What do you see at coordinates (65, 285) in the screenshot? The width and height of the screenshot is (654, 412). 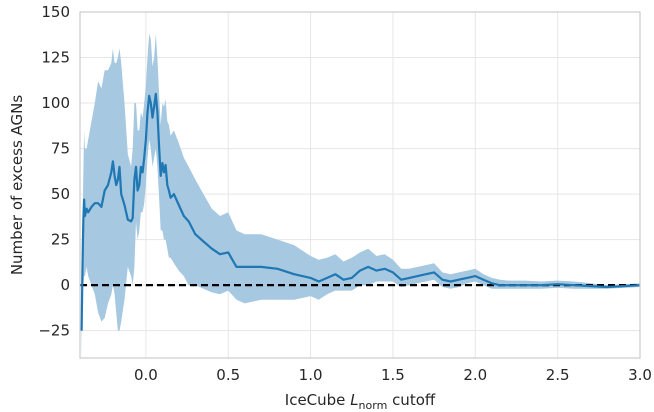 I see `y-tick-label: 0` at bounding box center [65, 285].